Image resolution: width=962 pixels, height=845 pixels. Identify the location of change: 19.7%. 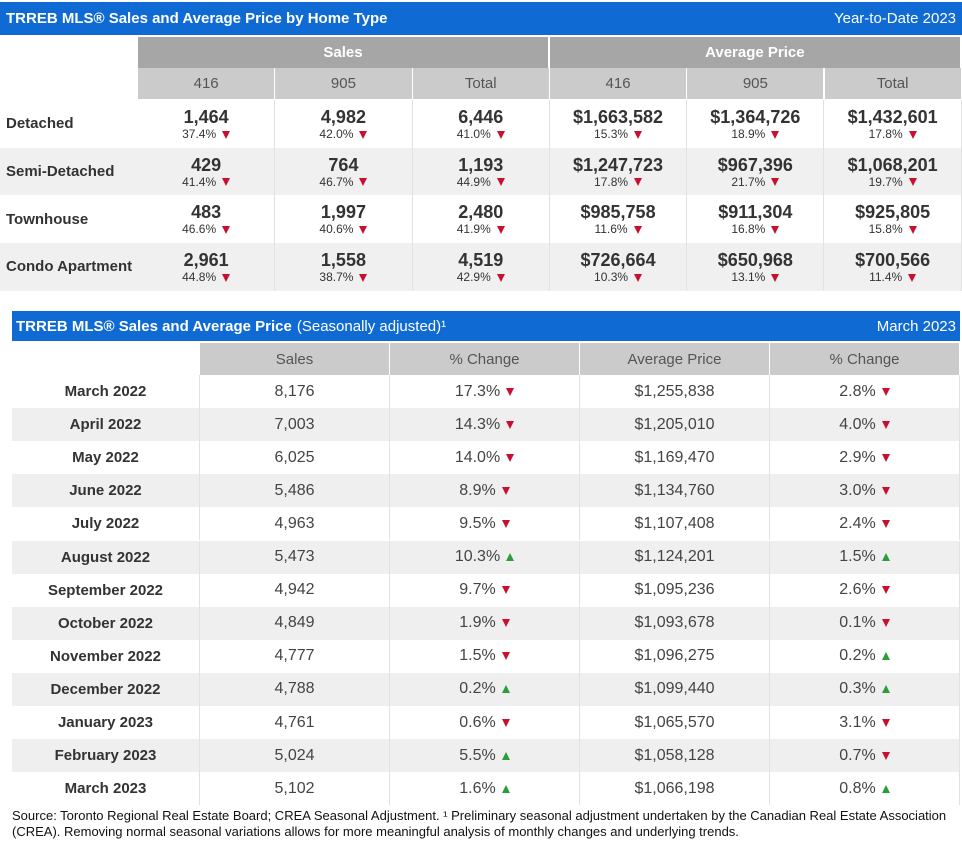
(893, 182).